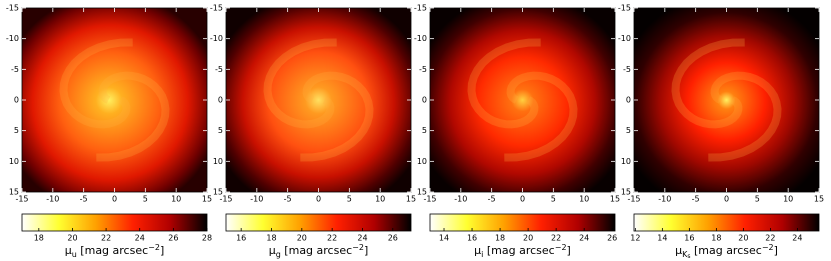 Image resolution: width=831 pixels, height=261 pixels. Describe the element at coordinates (688, 256) in the screenshot. I see `label-subsubscript: s` at that location.